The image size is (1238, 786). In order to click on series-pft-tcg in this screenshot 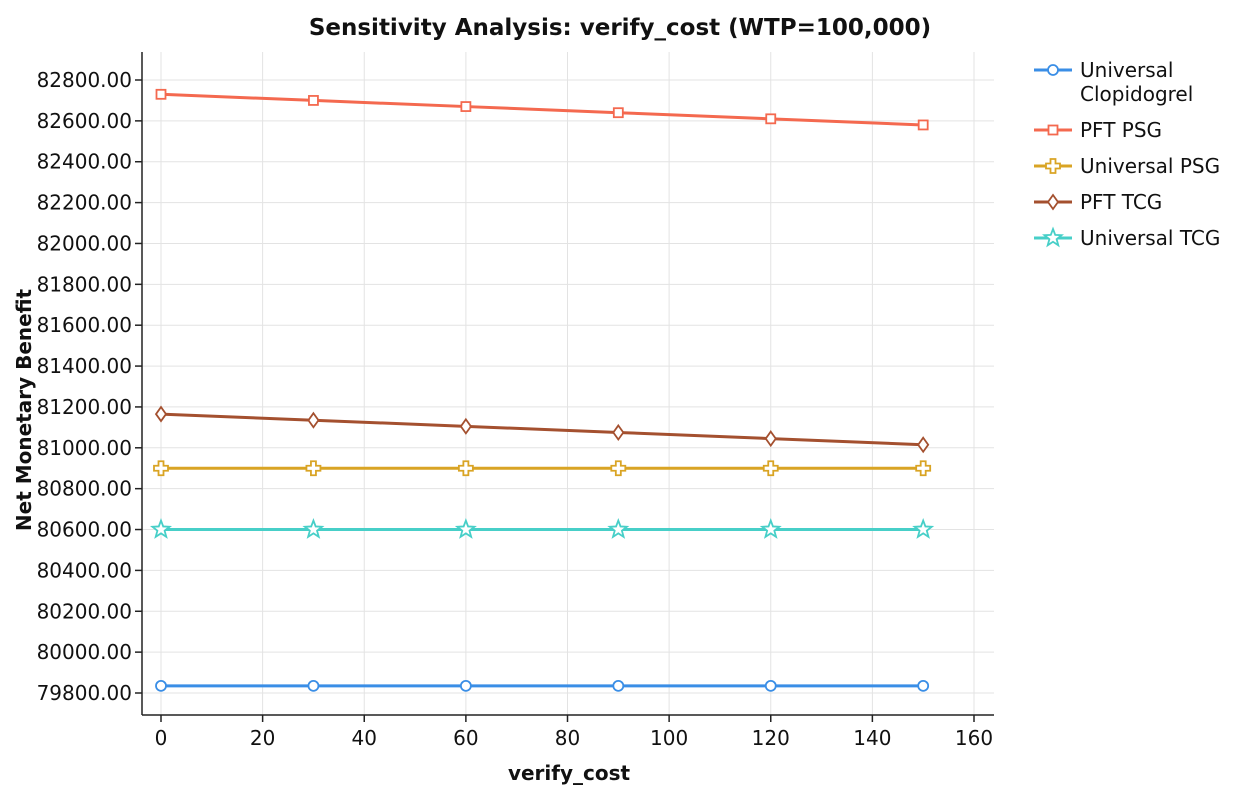, I will do `click(542, 429)`.